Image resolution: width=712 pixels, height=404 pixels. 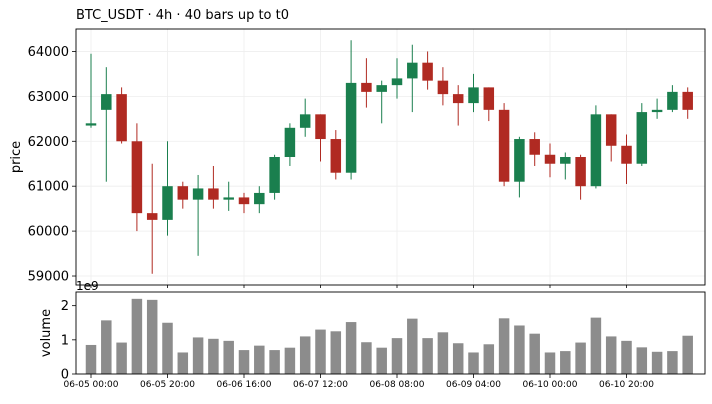 What do you see at coordinates (182, 15) in the screenshot?
I see `chart-title: BTC_USDT · 4h · 40 bars up to t0` at bounding box center [182, 15].